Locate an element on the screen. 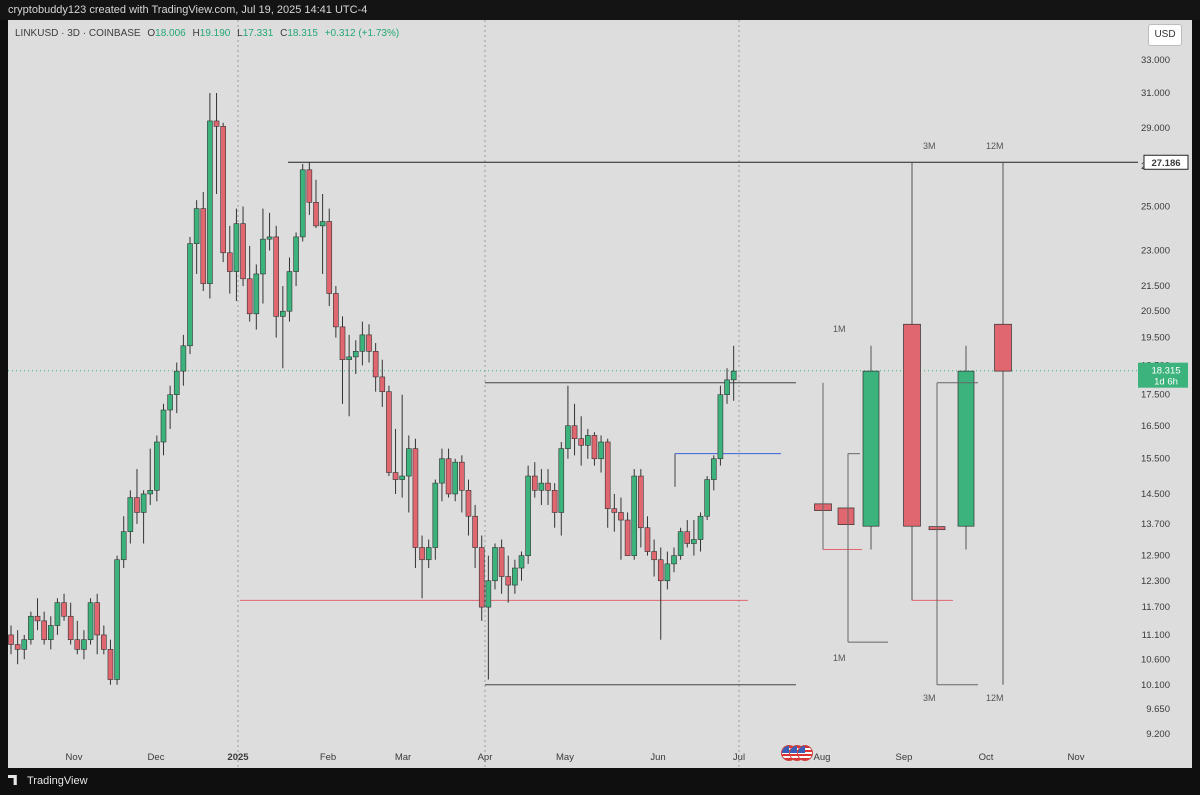 This screenshot has width=1200, height=795. tradingview-logo: TradingView is located at coordinates (48, 781).